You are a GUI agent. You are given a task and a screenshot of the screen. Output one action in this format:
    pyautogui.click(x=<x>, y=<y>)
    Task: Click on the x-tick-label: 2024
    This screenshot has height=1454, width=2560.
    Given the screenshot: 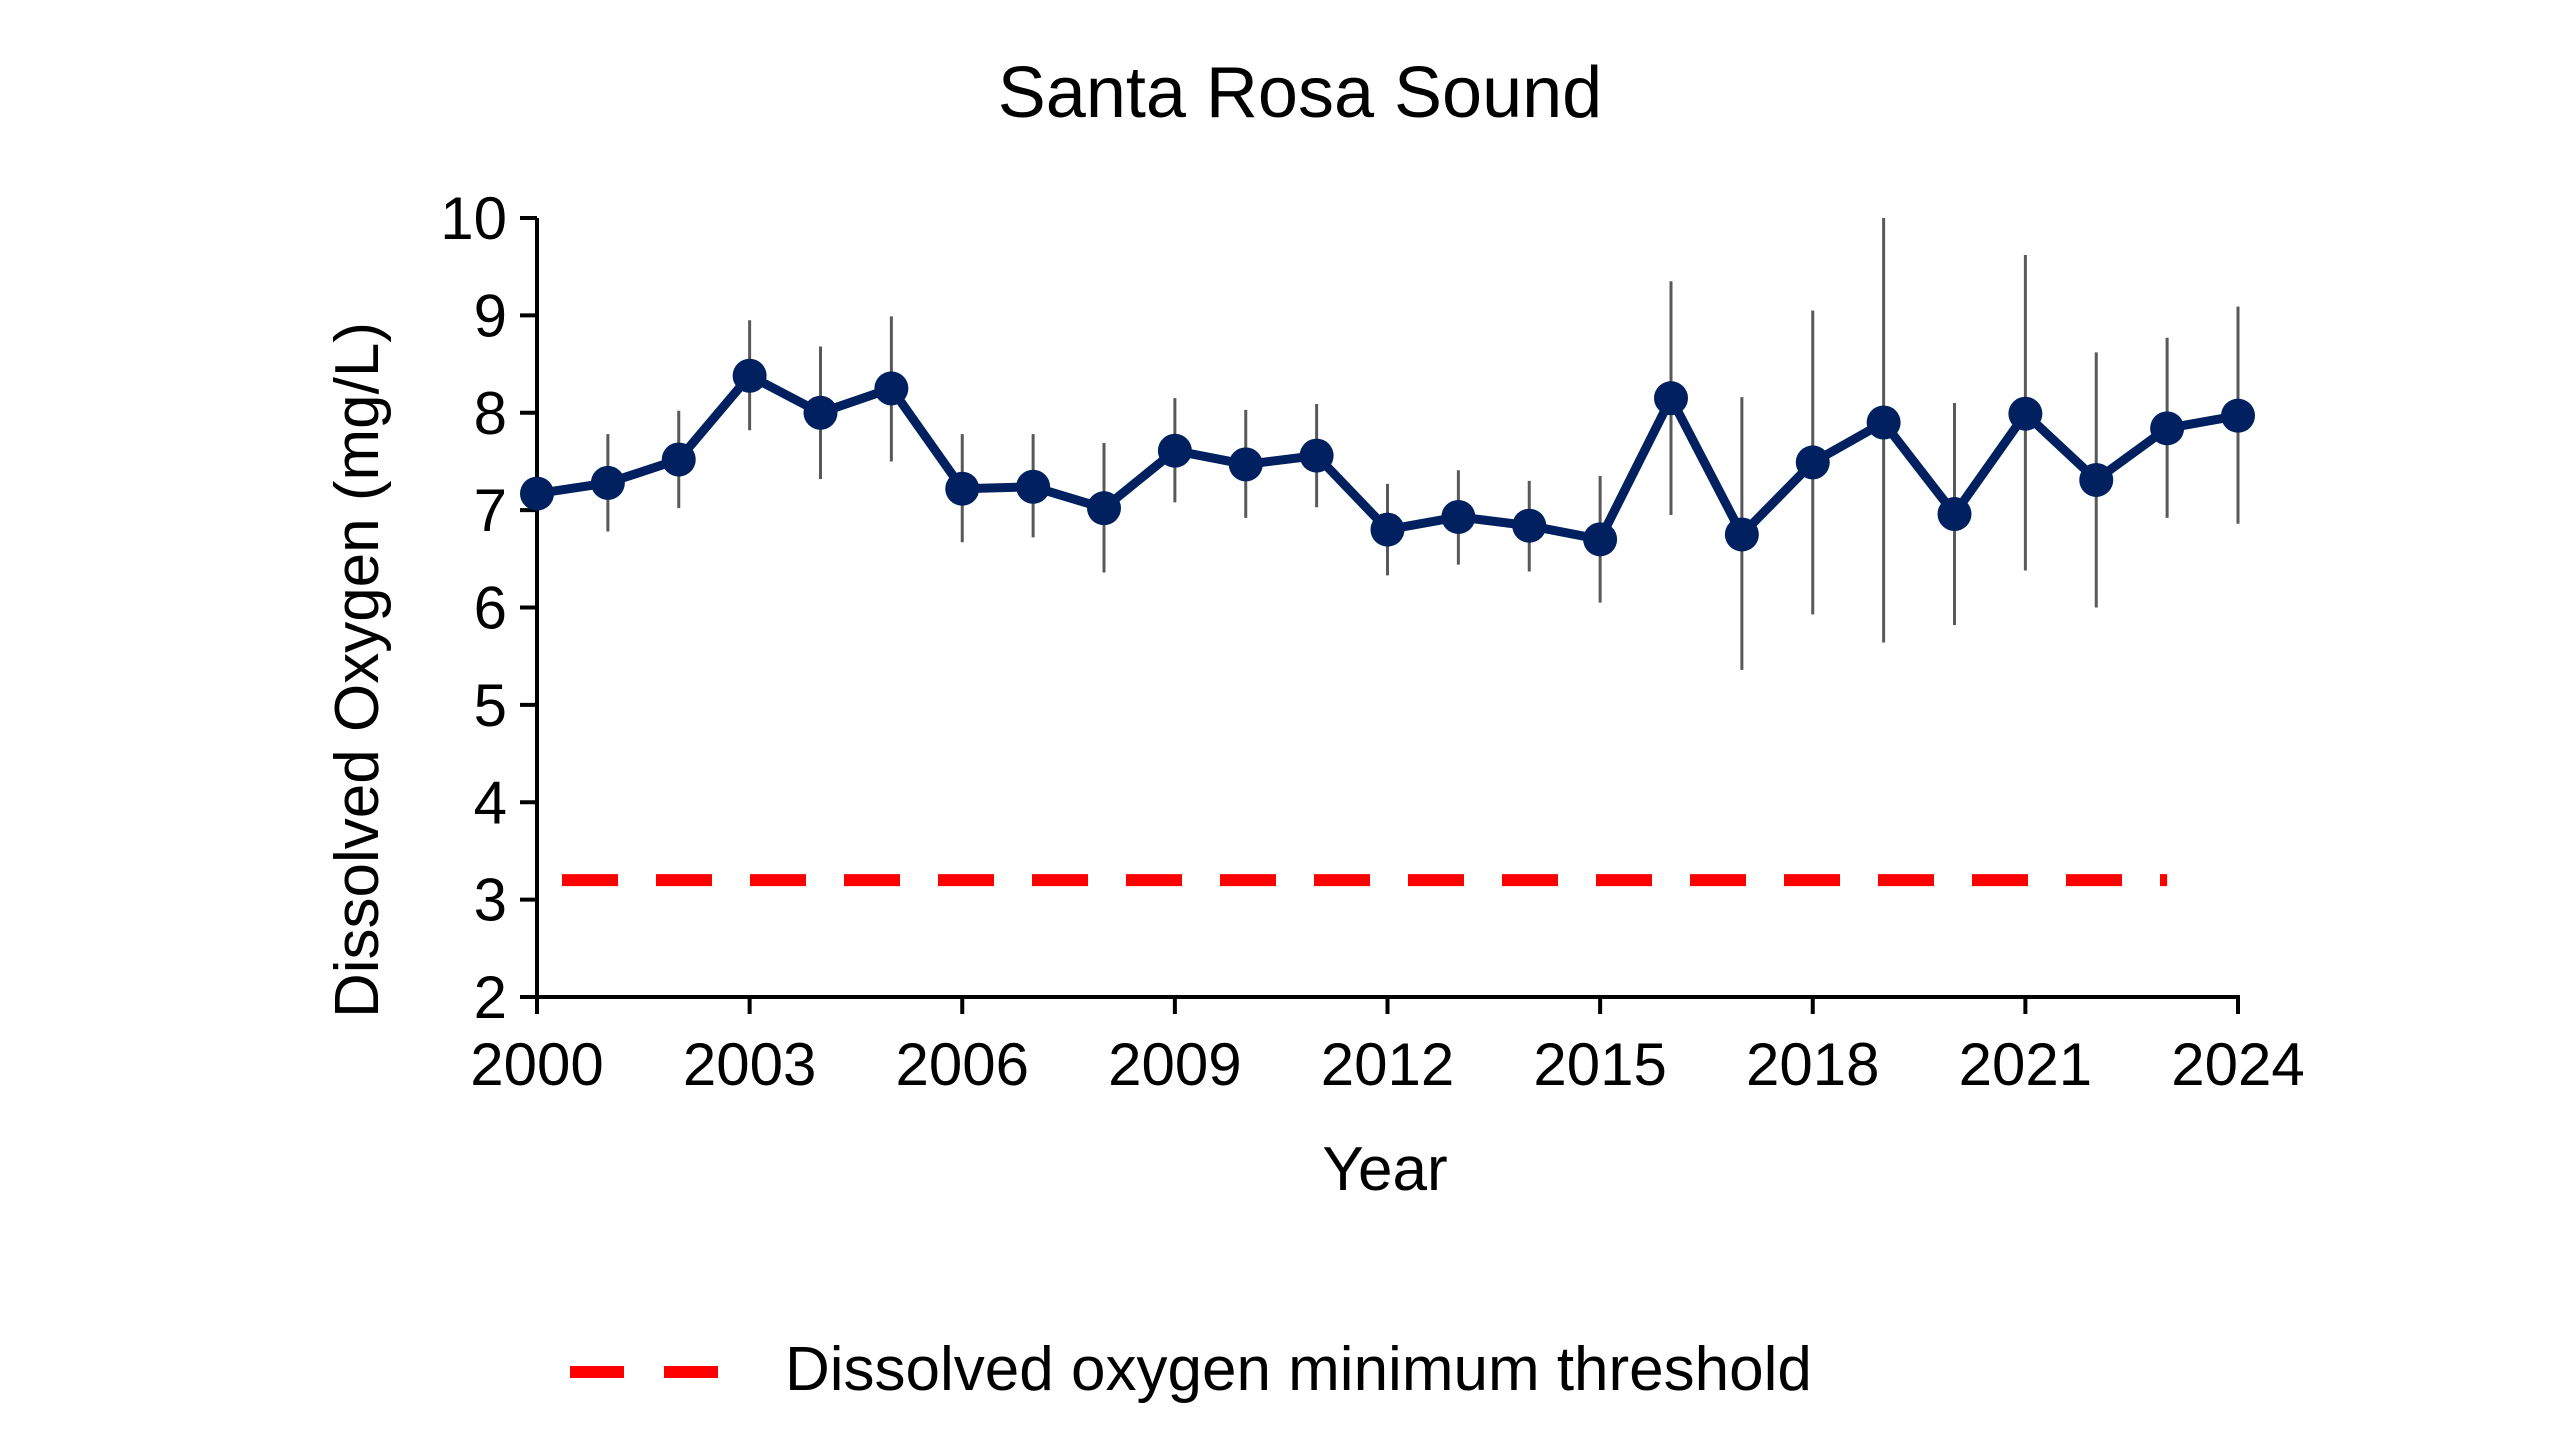 What is the action you would take?
    pyautogui.click(x=2237, y=1064)
    